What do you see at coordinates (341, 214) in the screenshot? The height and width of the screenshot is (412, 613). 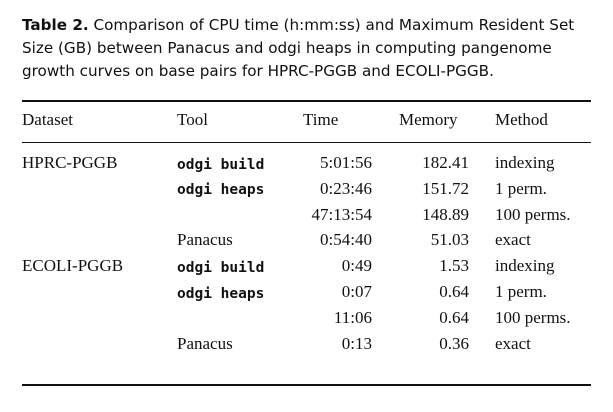 I see `cell-time: 47:13:54` at bounding box center [341, 214].